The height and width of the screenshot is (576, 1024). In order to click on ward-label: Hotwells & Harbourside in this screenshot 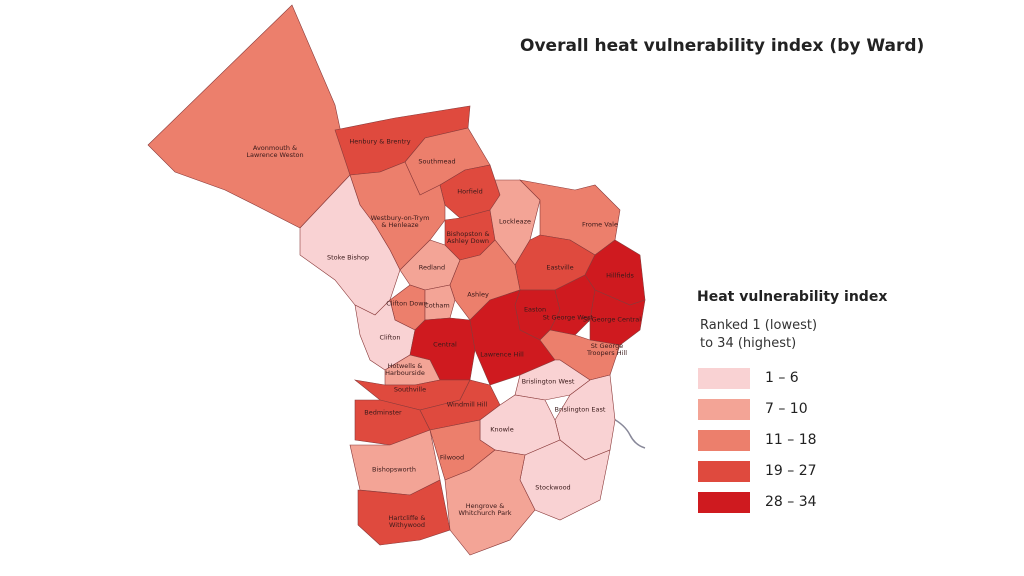, I will do `click(405, 369)`.